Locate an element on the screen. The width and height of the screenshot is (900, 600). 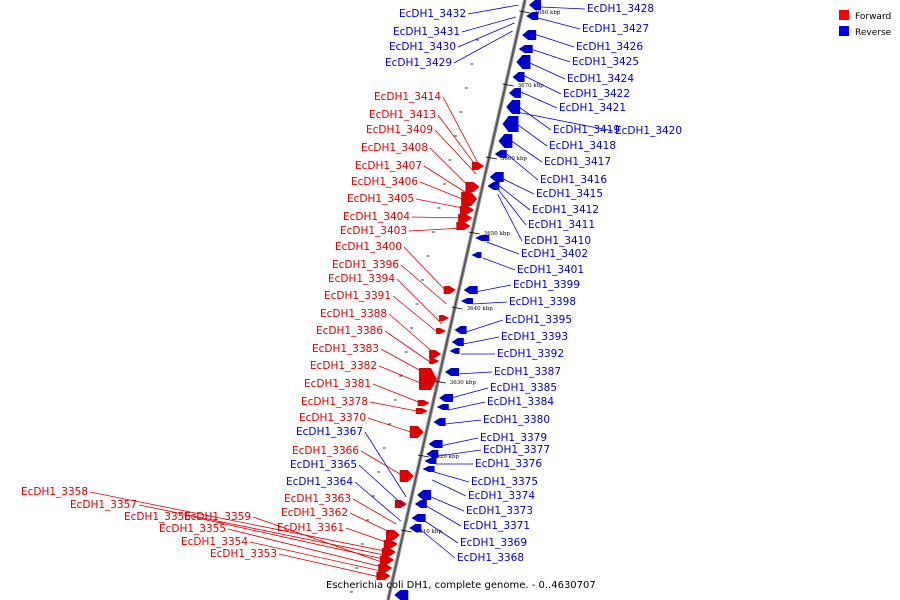
legend-reverse-swatch is located at coordinates (844, 31).